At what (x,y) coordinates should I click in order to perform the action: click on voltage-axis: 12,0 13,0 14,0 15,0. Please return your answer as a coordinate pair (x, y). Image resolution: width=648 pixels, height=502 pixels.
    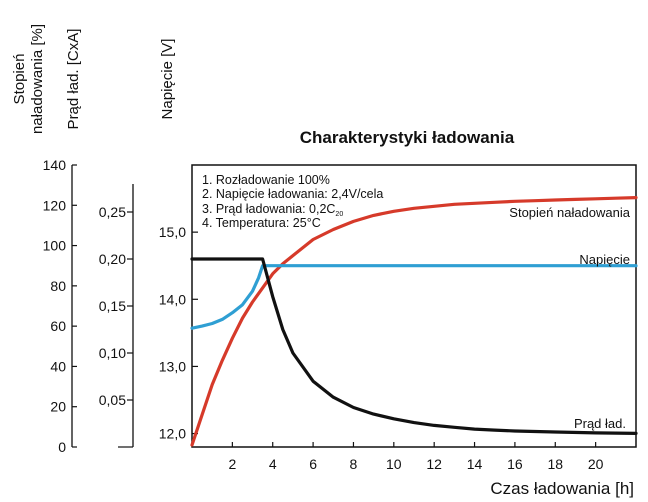
    Looking at the image, I should click on (178, 333).